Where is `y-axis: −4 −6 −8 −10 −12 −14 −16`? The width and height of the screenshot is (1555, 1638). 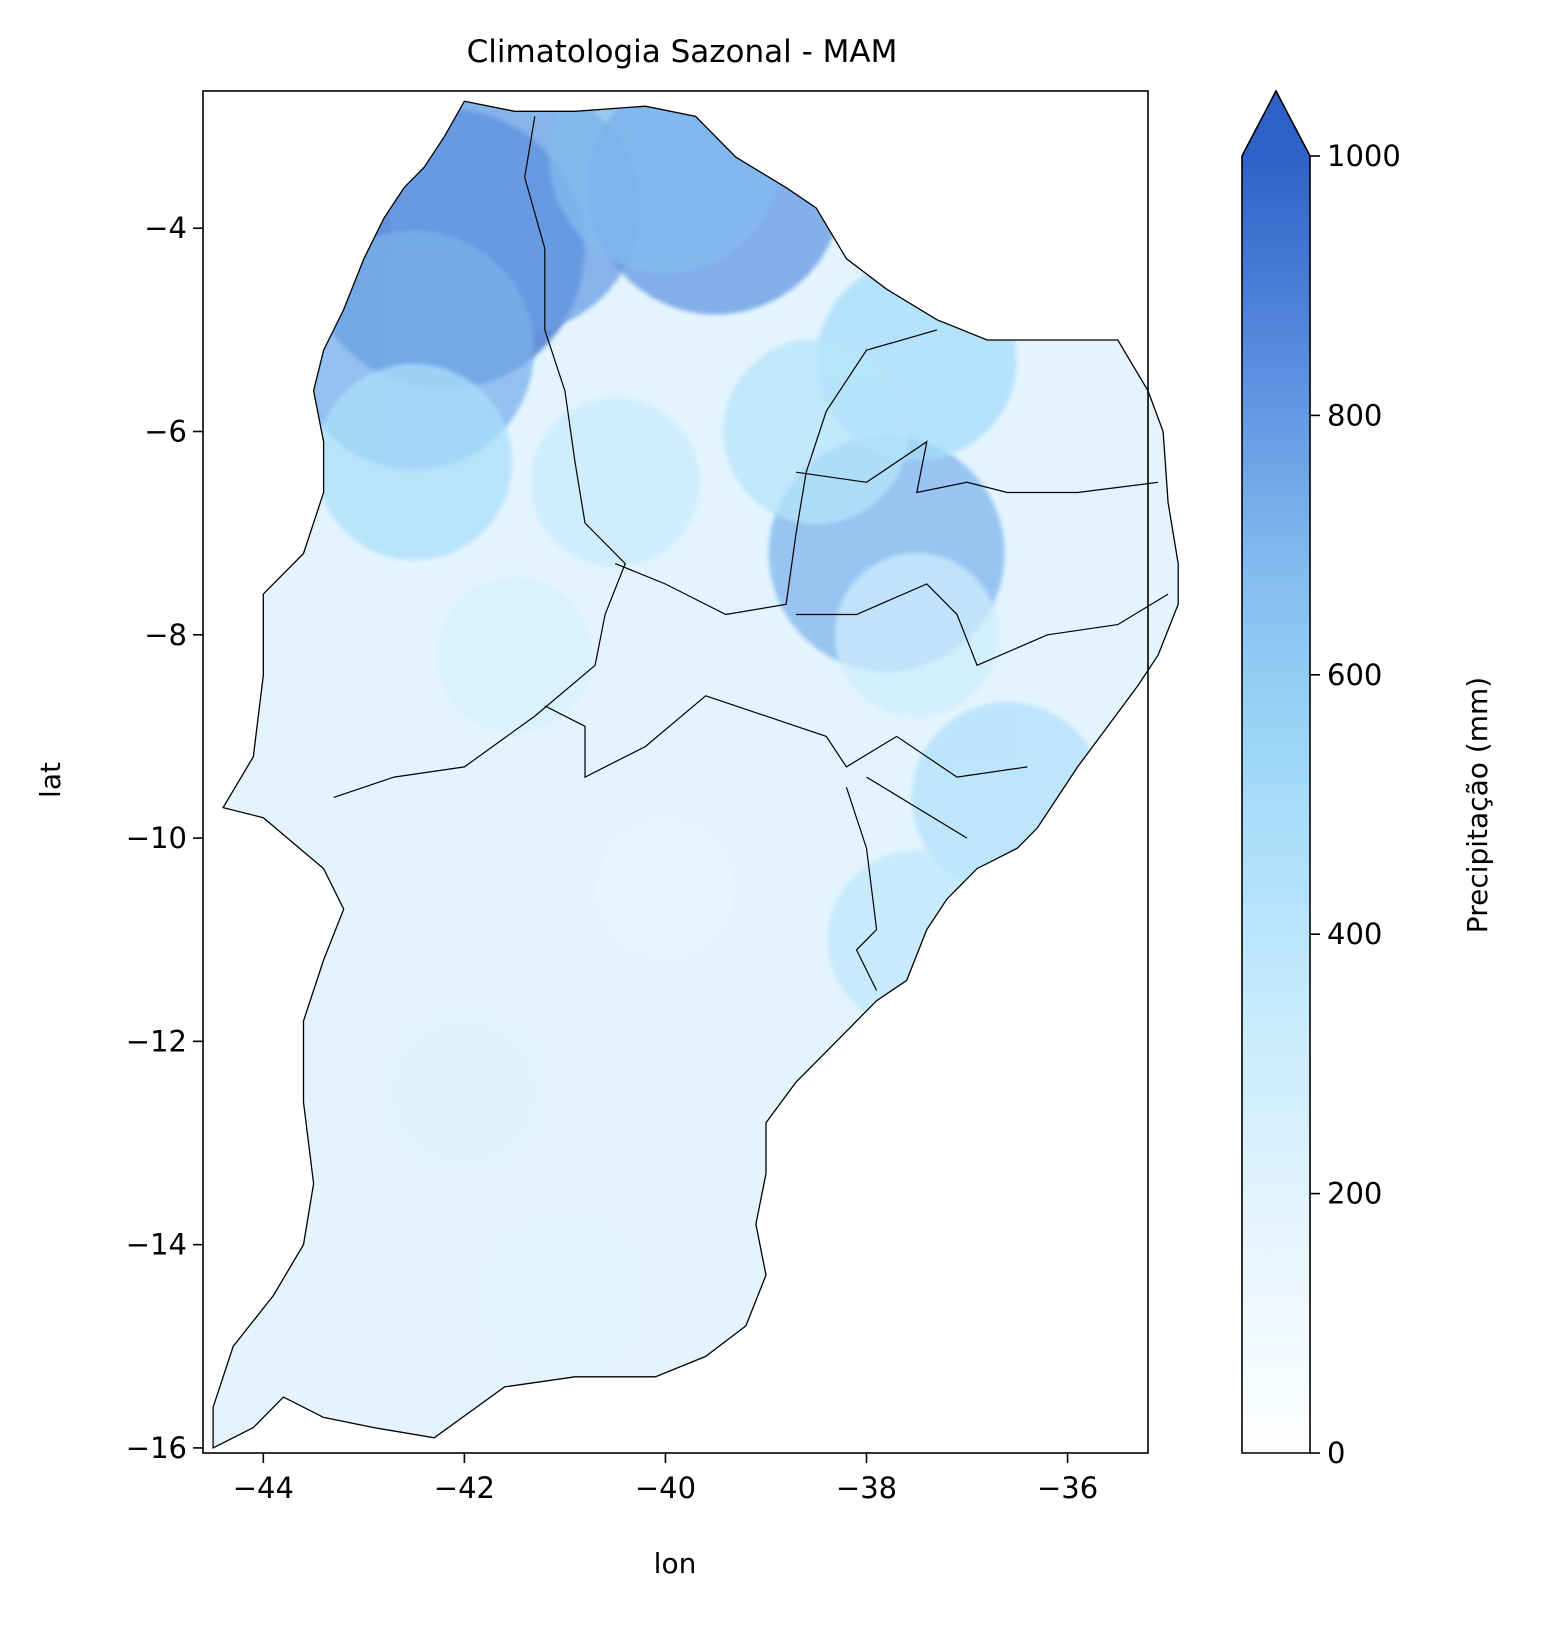 y-axis: −4 −6 −8 −10 −12 −14 −16 is located at coordinates (164, 838).